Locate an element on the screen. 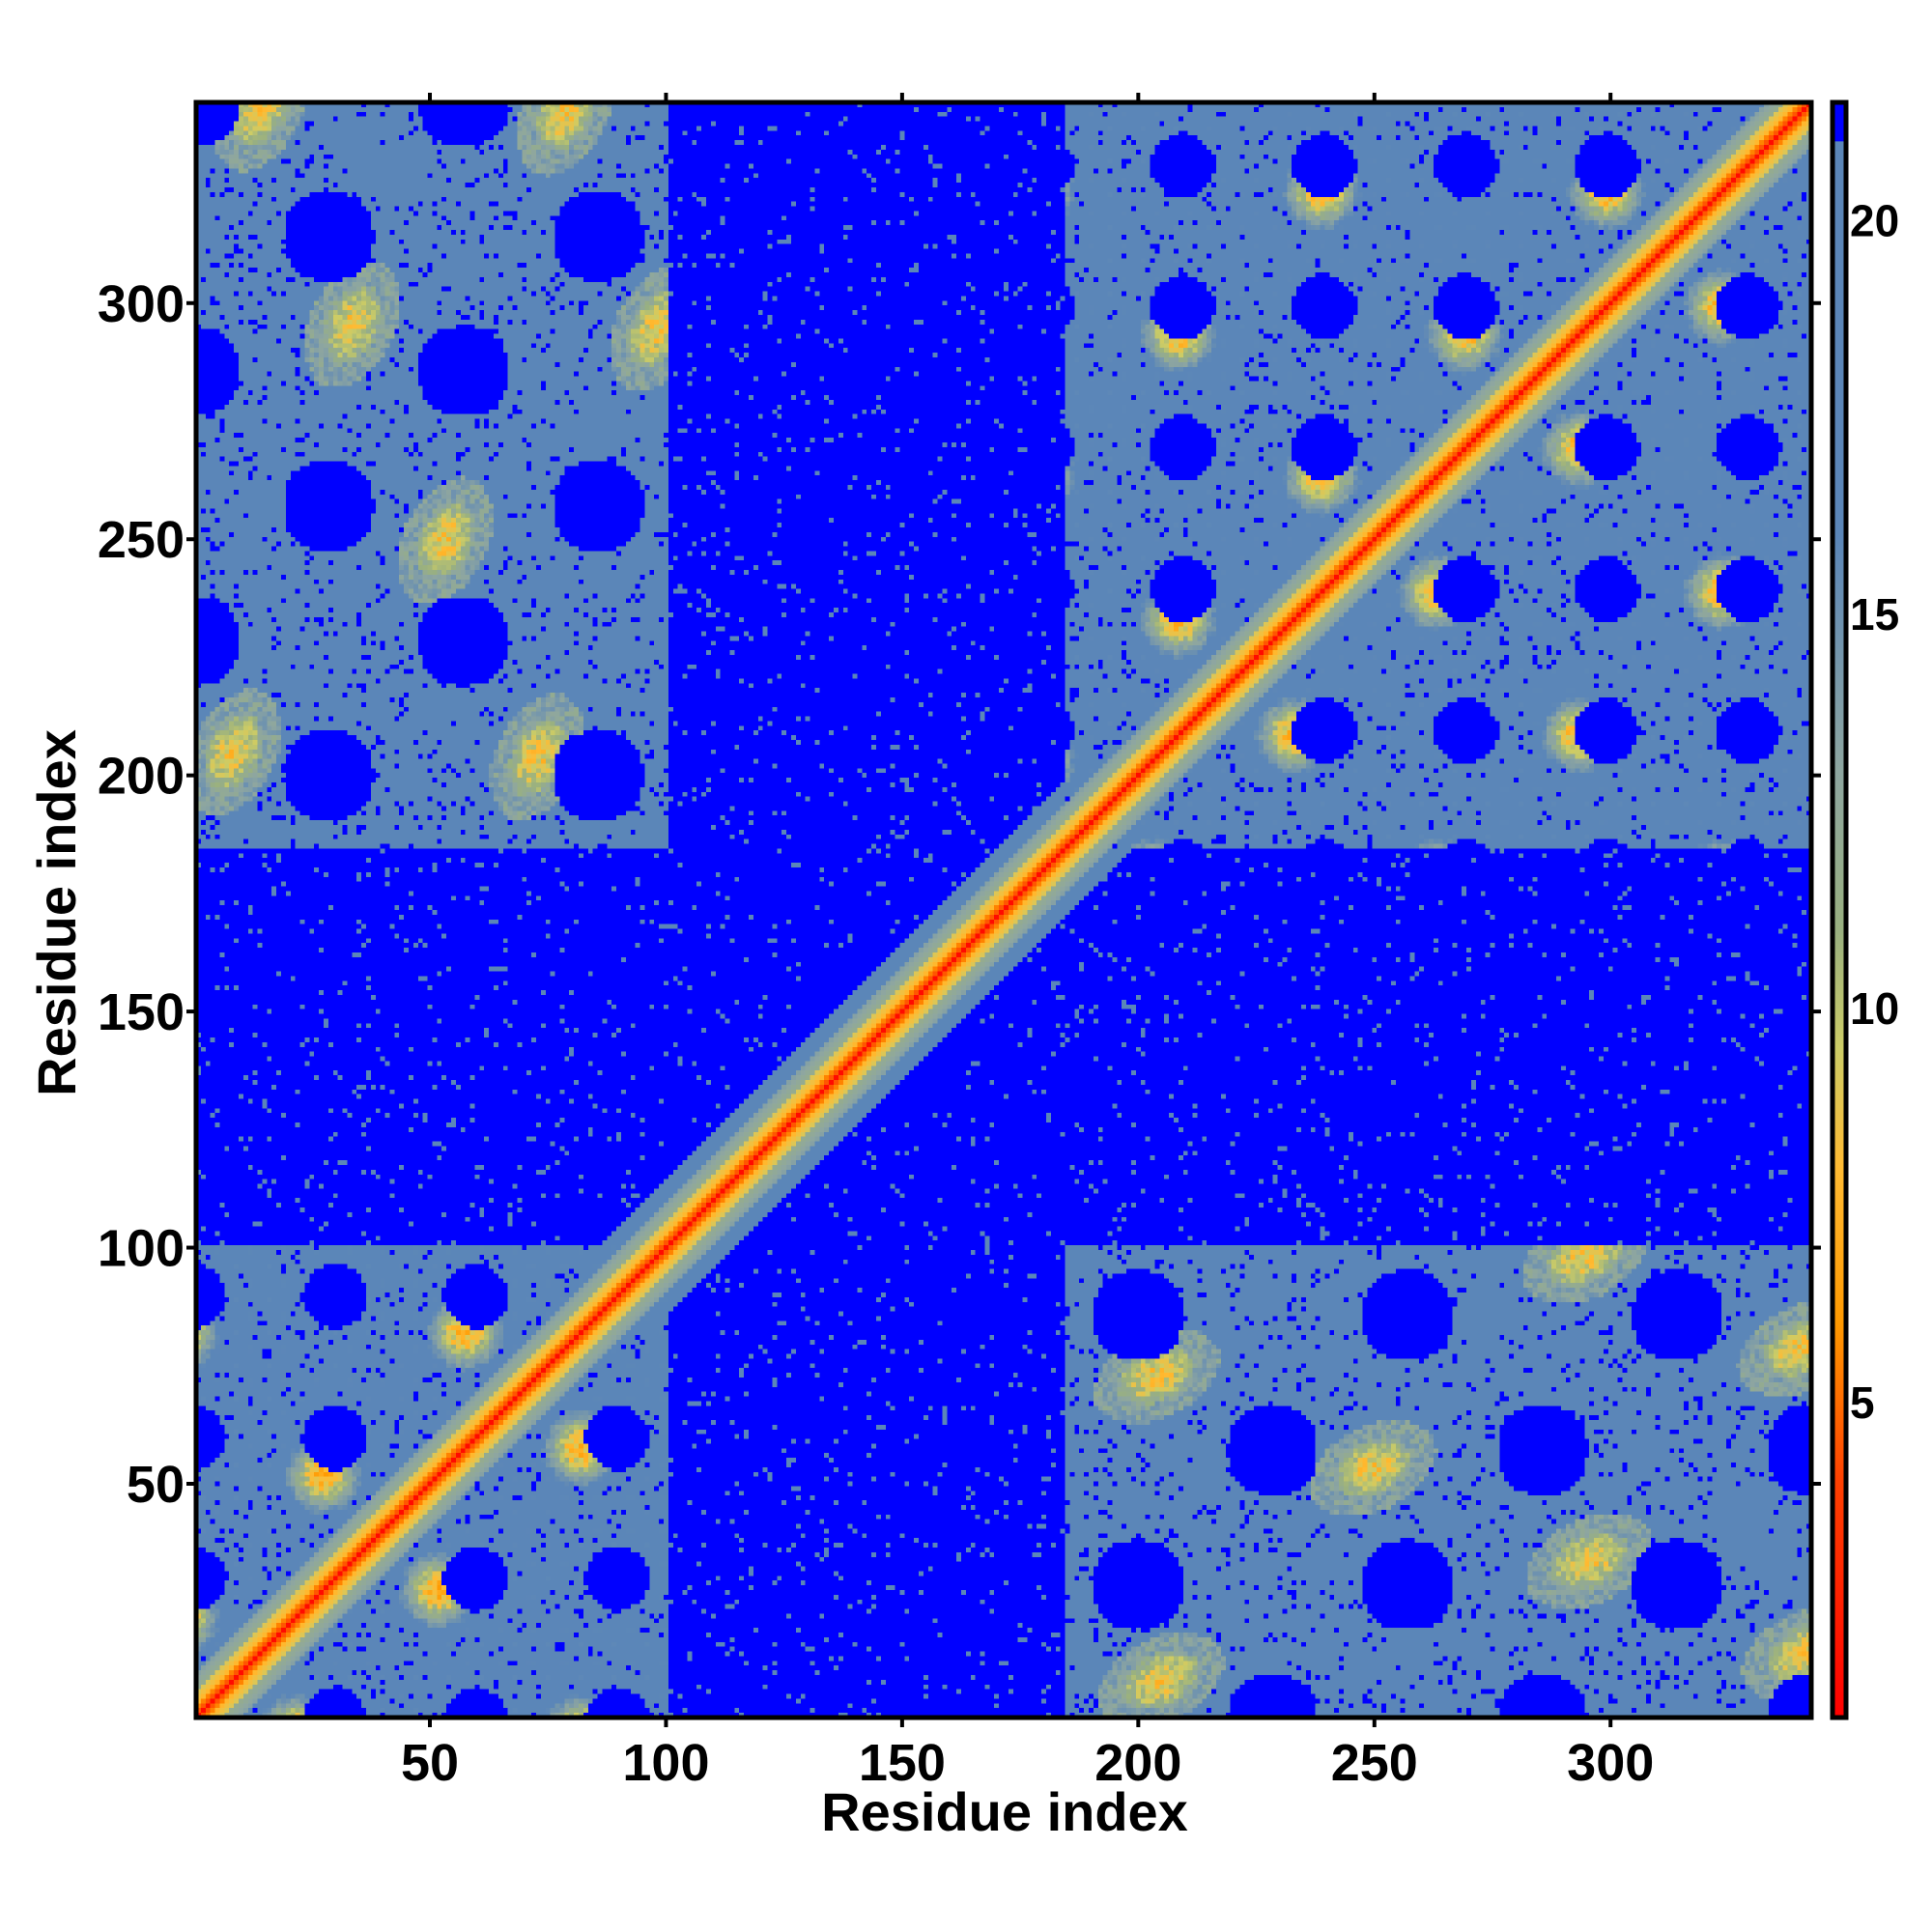 The width and height of the screenshot is (1932, 1932). y-tick-label: 250 is located at coordinates (141, 540).